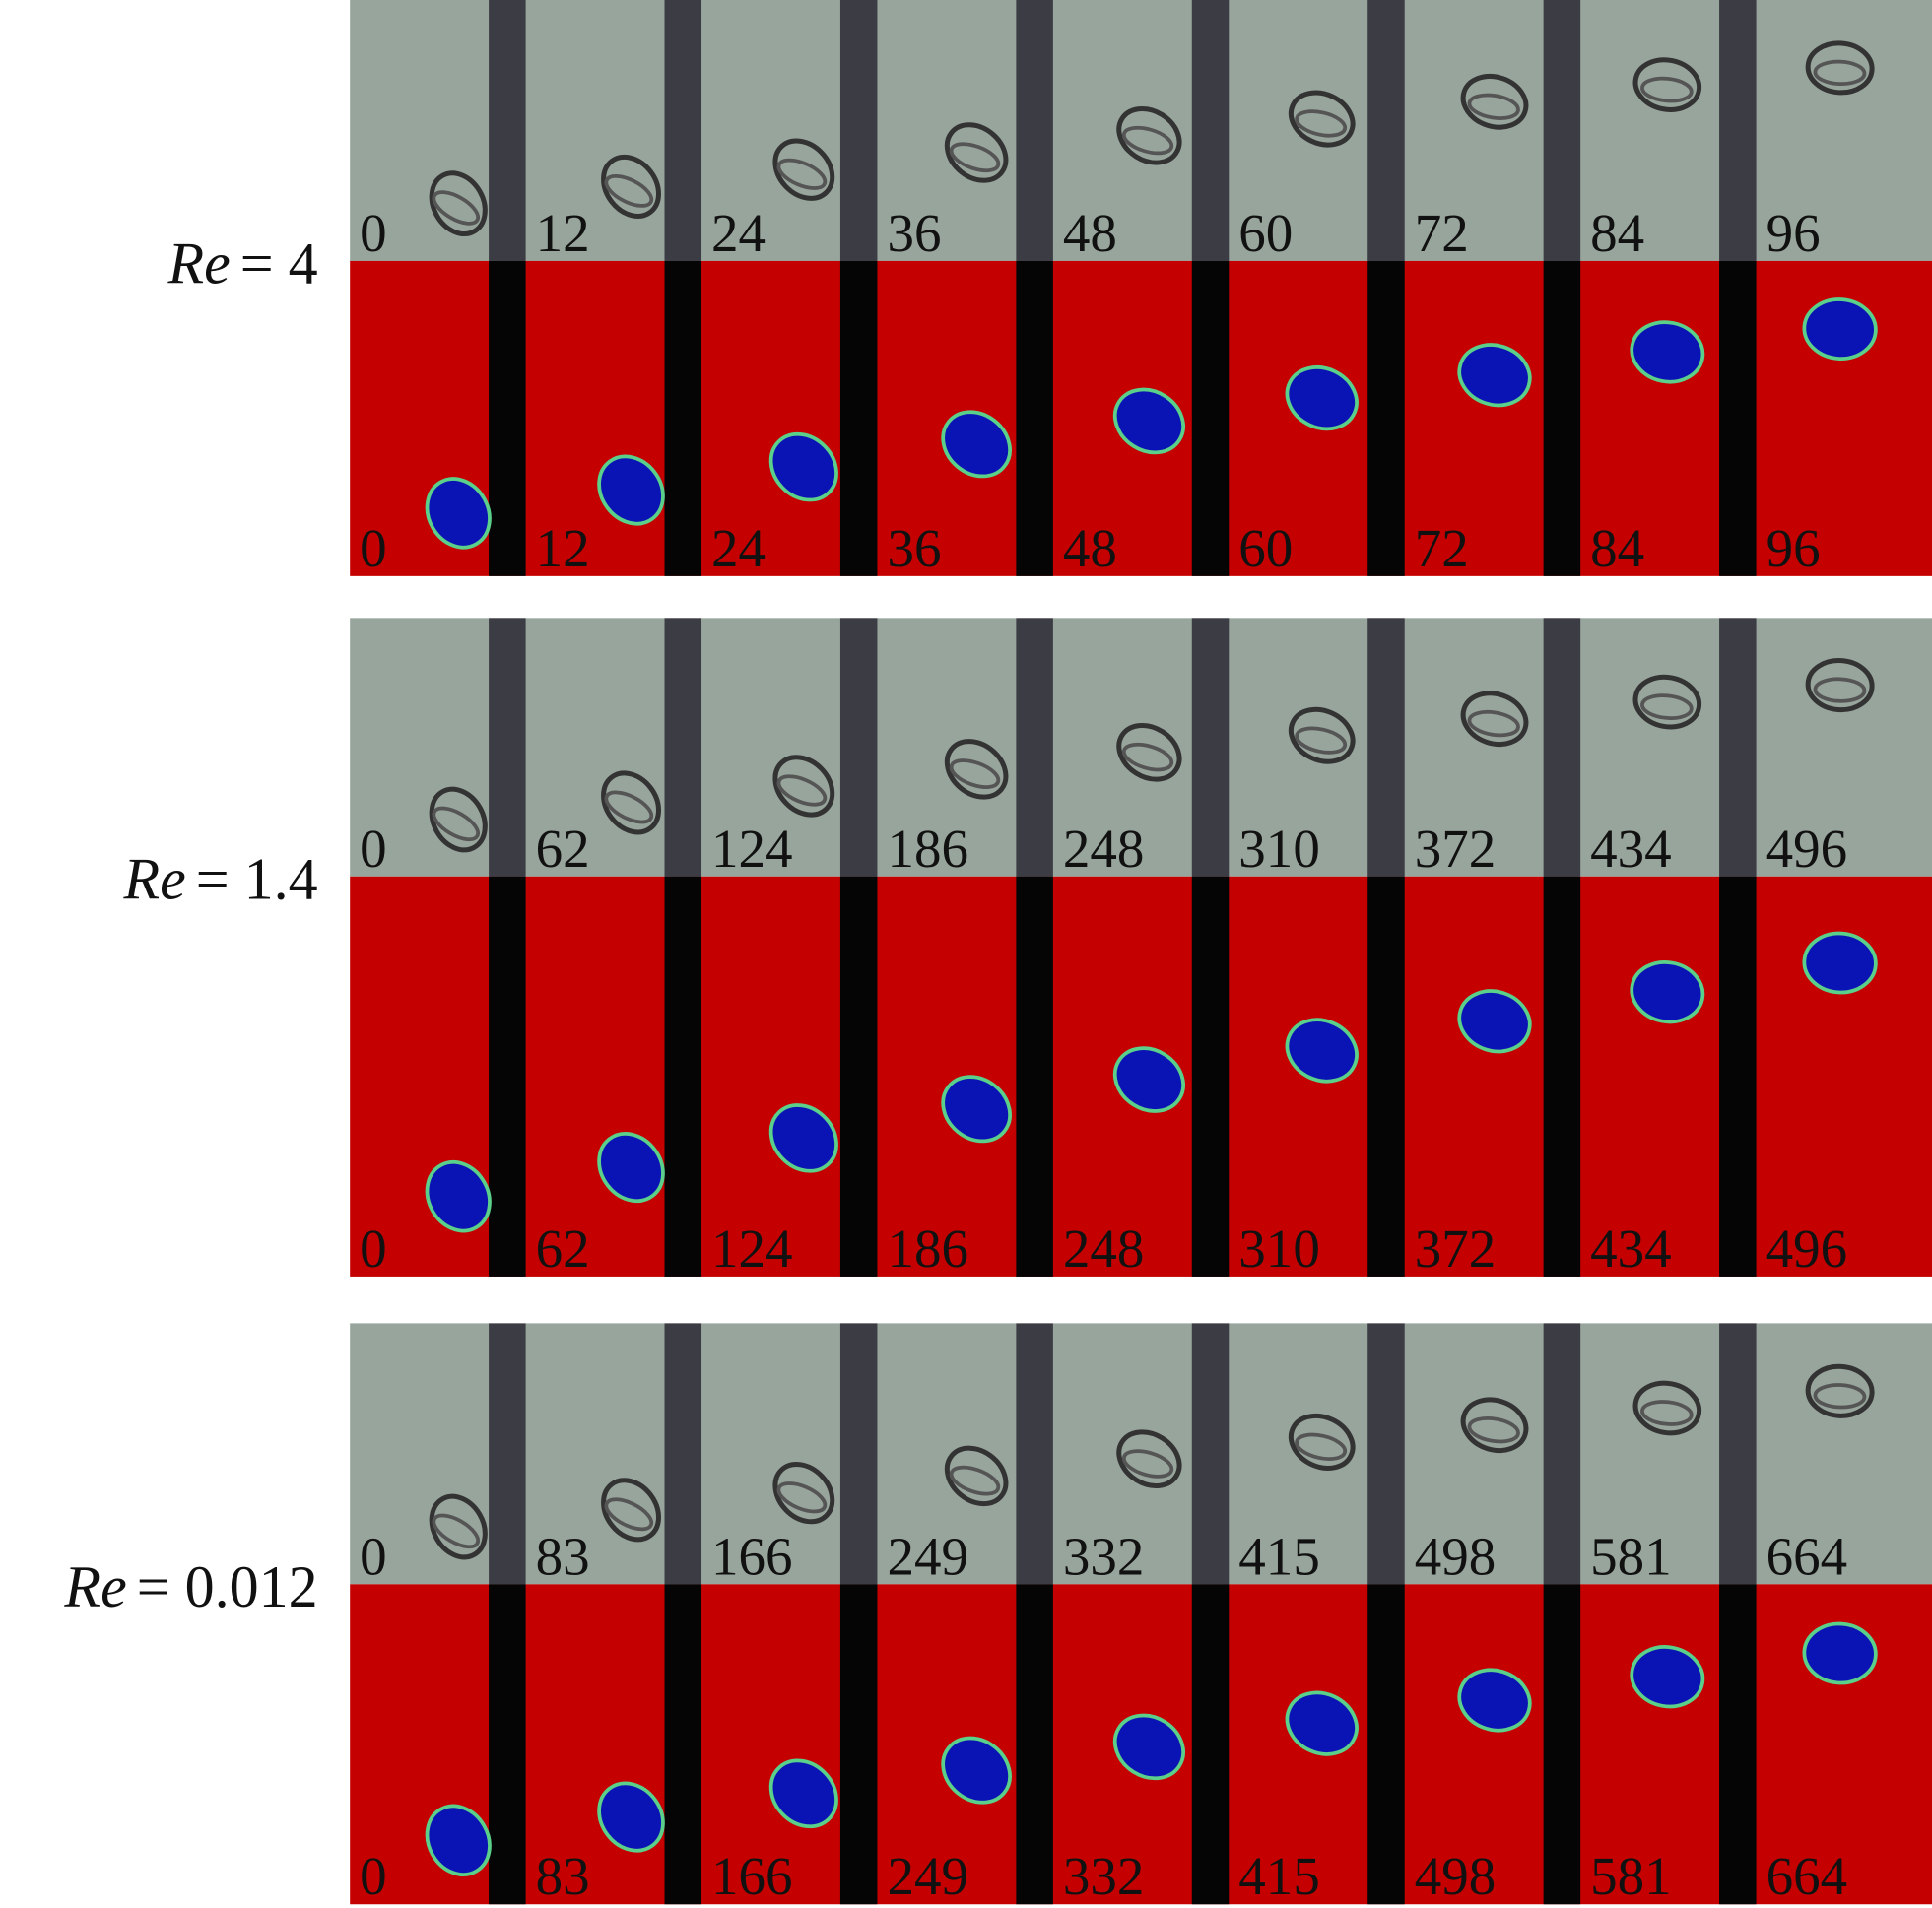 This screenshot has width=1932, height=1908. What do you see at coordinates (752, 1876) in the screenshot?
I see `time-label-sim: 166` at bounding box center [752, 1876].